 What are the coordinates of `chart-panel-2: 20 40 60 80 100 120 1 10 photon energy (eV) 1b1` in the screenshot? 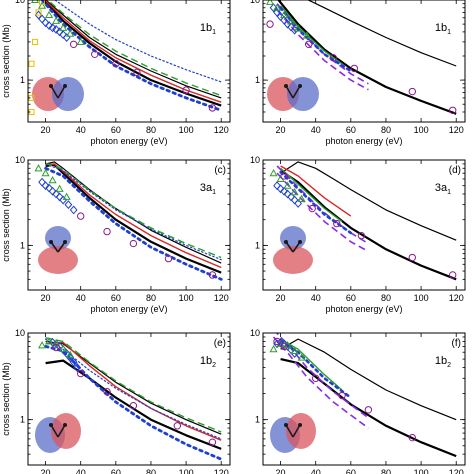 It's located at (358, 73).